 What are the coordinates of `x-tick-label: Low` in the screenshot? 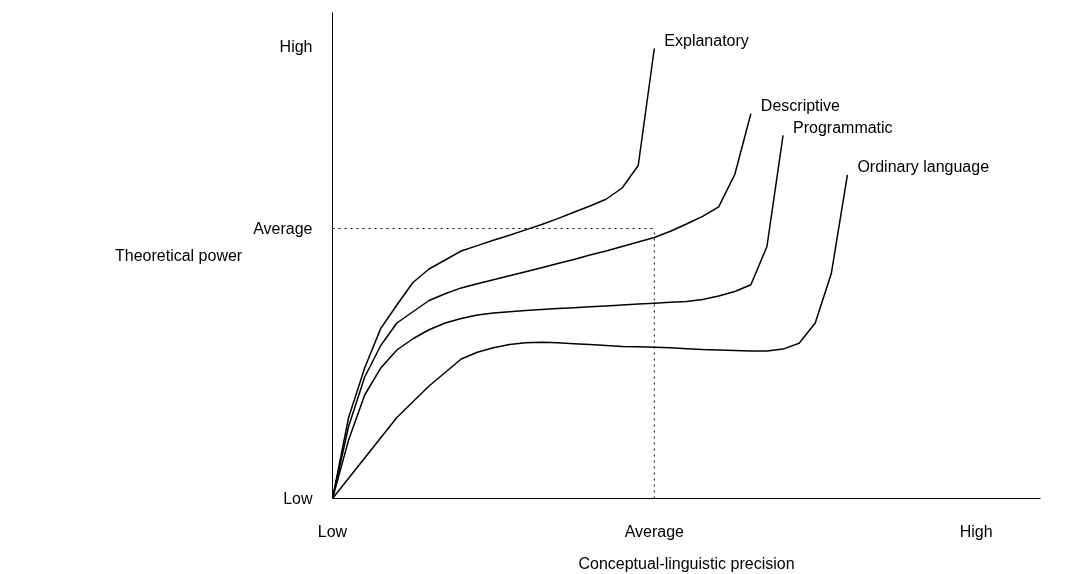 It's located at (332, 531).